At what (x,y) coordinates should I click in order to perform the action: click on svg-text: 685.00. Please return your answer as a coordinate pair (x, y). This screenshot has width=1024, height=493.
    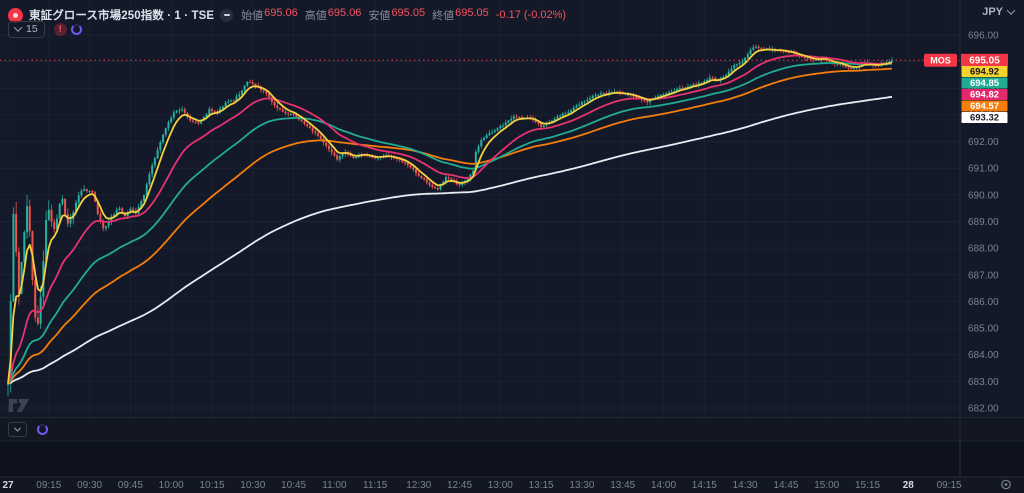
    Looking at the image, I should click on (983, 329).